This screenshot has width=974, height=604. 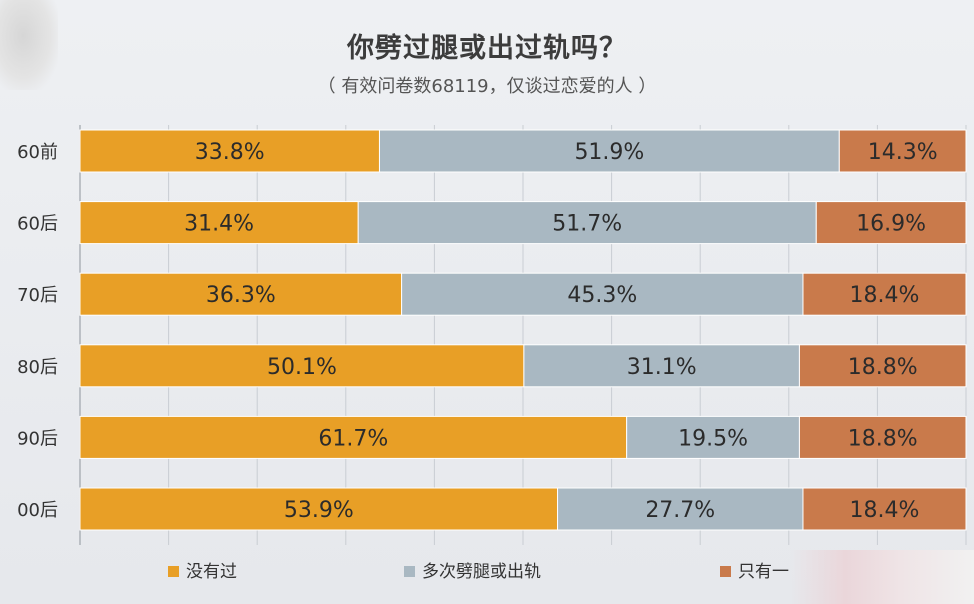 I want to click on data-label: 51.7%, so click(x=587, y=224).